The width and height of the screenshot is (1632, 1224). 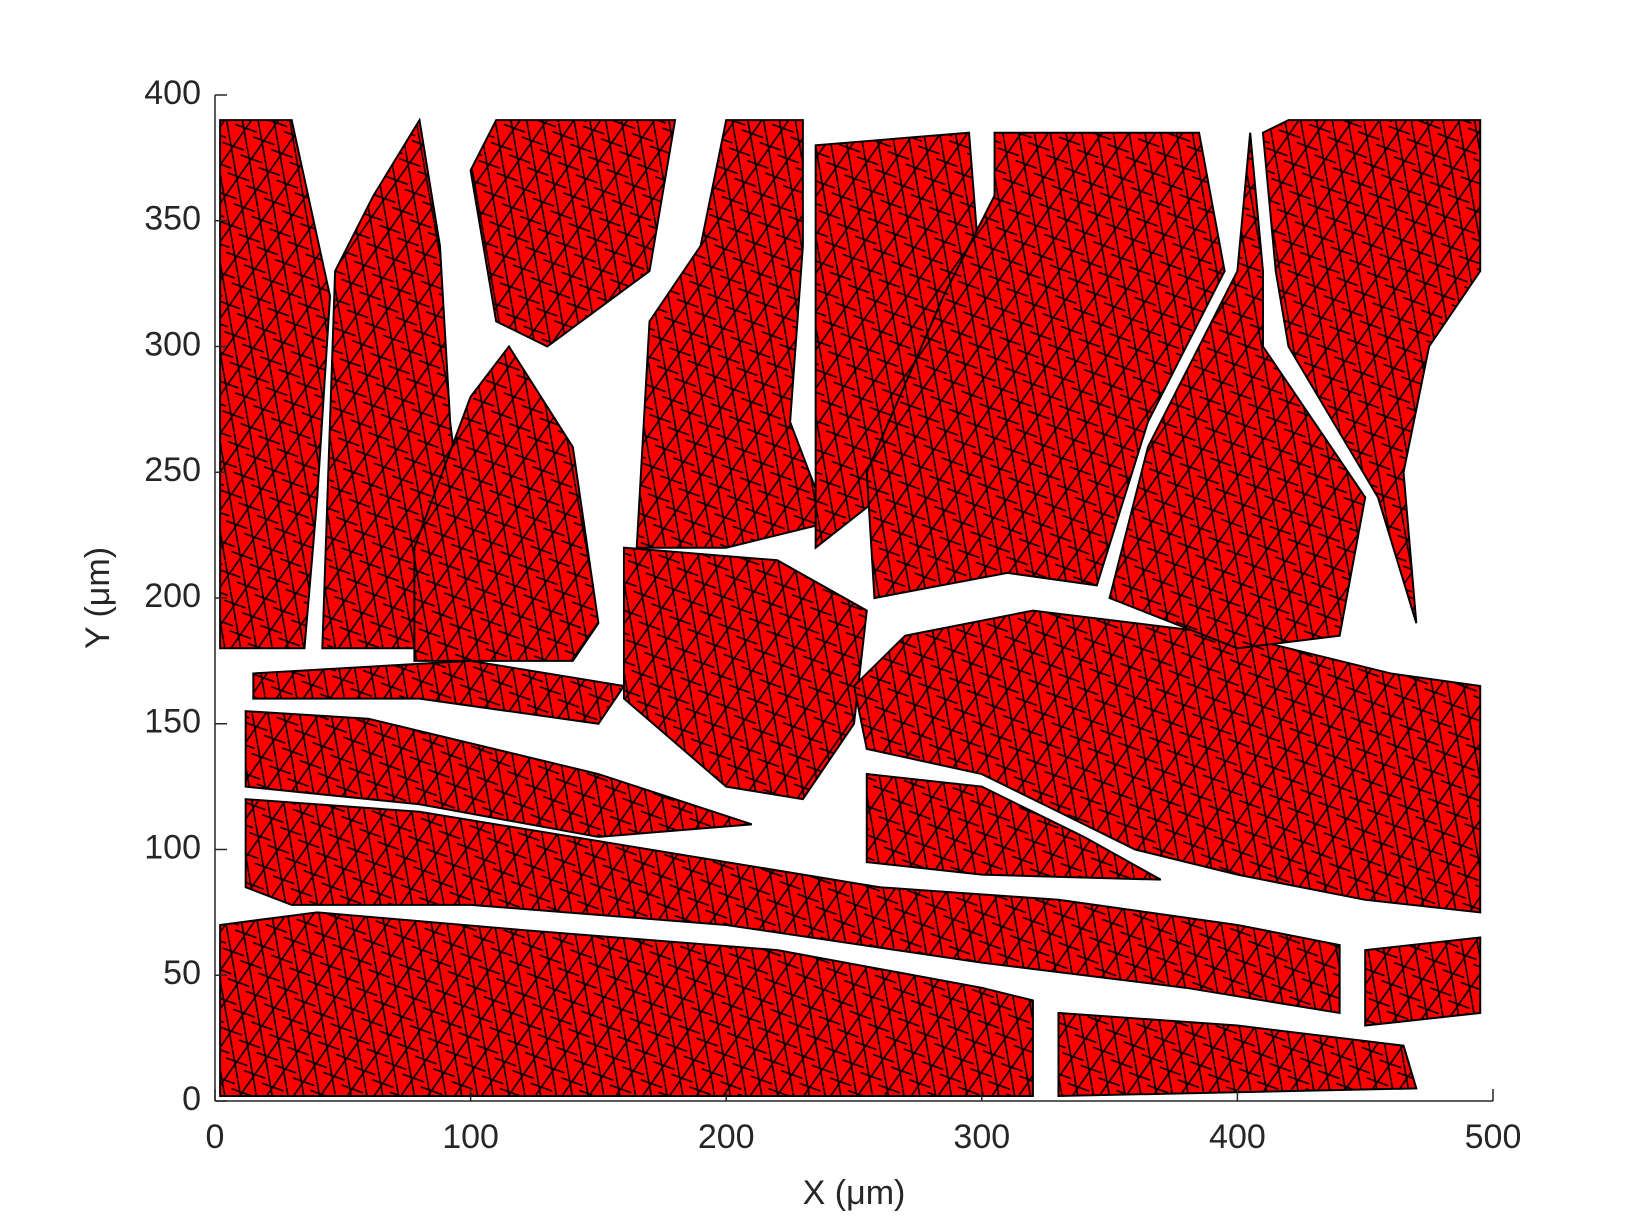 I want to click on x-tick-label: 200, so click(x=726, y=1137).